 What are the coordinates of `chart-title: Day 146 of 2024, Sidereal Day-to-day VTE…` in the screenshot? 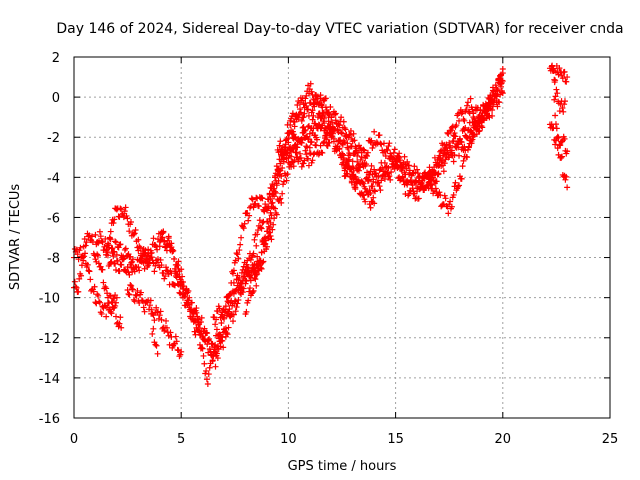 It's located at (339, 29).